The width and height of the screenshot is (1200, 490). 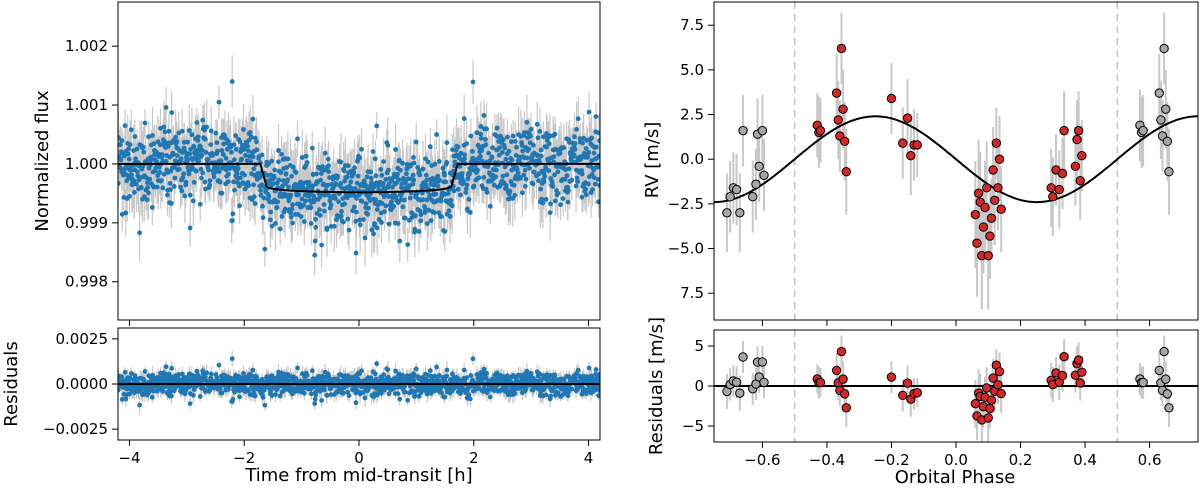 I want to click on y-tick-label: −5.0, so click(x=686, y=249).